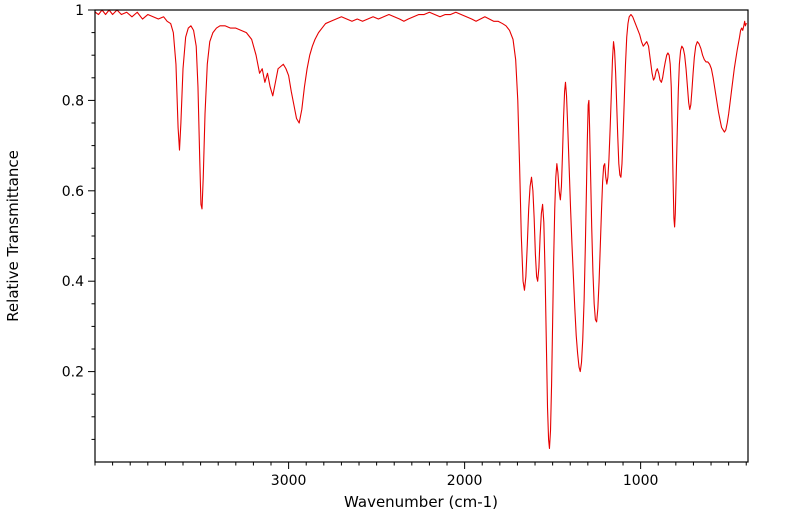  I want to click on y-tick-label: 0.8, so click(73, 101).